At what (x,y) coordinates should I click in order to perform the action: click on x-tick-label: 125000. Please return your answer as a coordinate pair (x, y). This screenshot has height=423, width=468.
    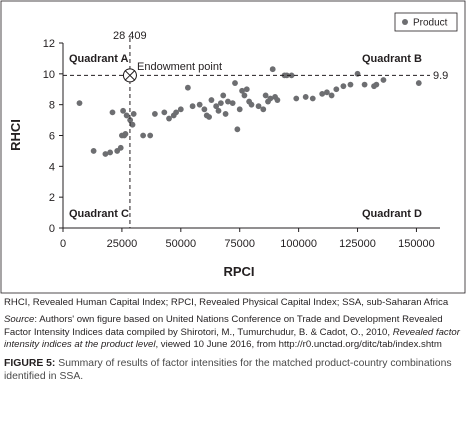
    Looking at the image, I should click on (357, 244).